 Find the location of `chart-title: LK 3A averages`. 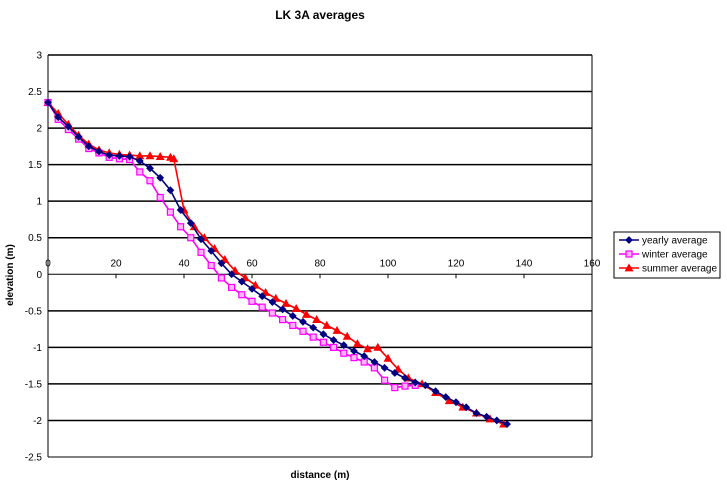

chart-title: LK 3A averages is located at coordinates (320, 15).